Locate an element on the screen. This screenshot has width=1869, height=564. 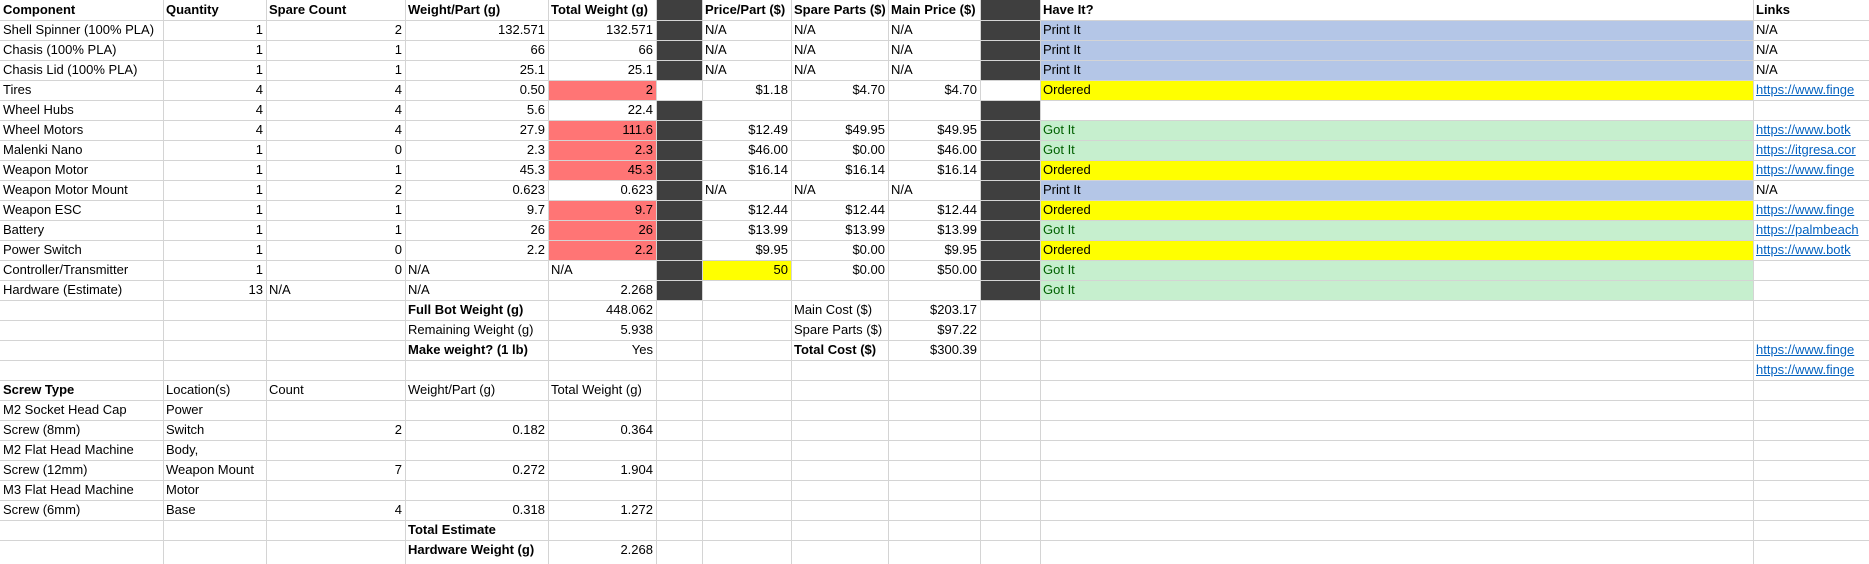
screw-type-line1: M2 Flat Head Machine is located at coordinates (68, 449).